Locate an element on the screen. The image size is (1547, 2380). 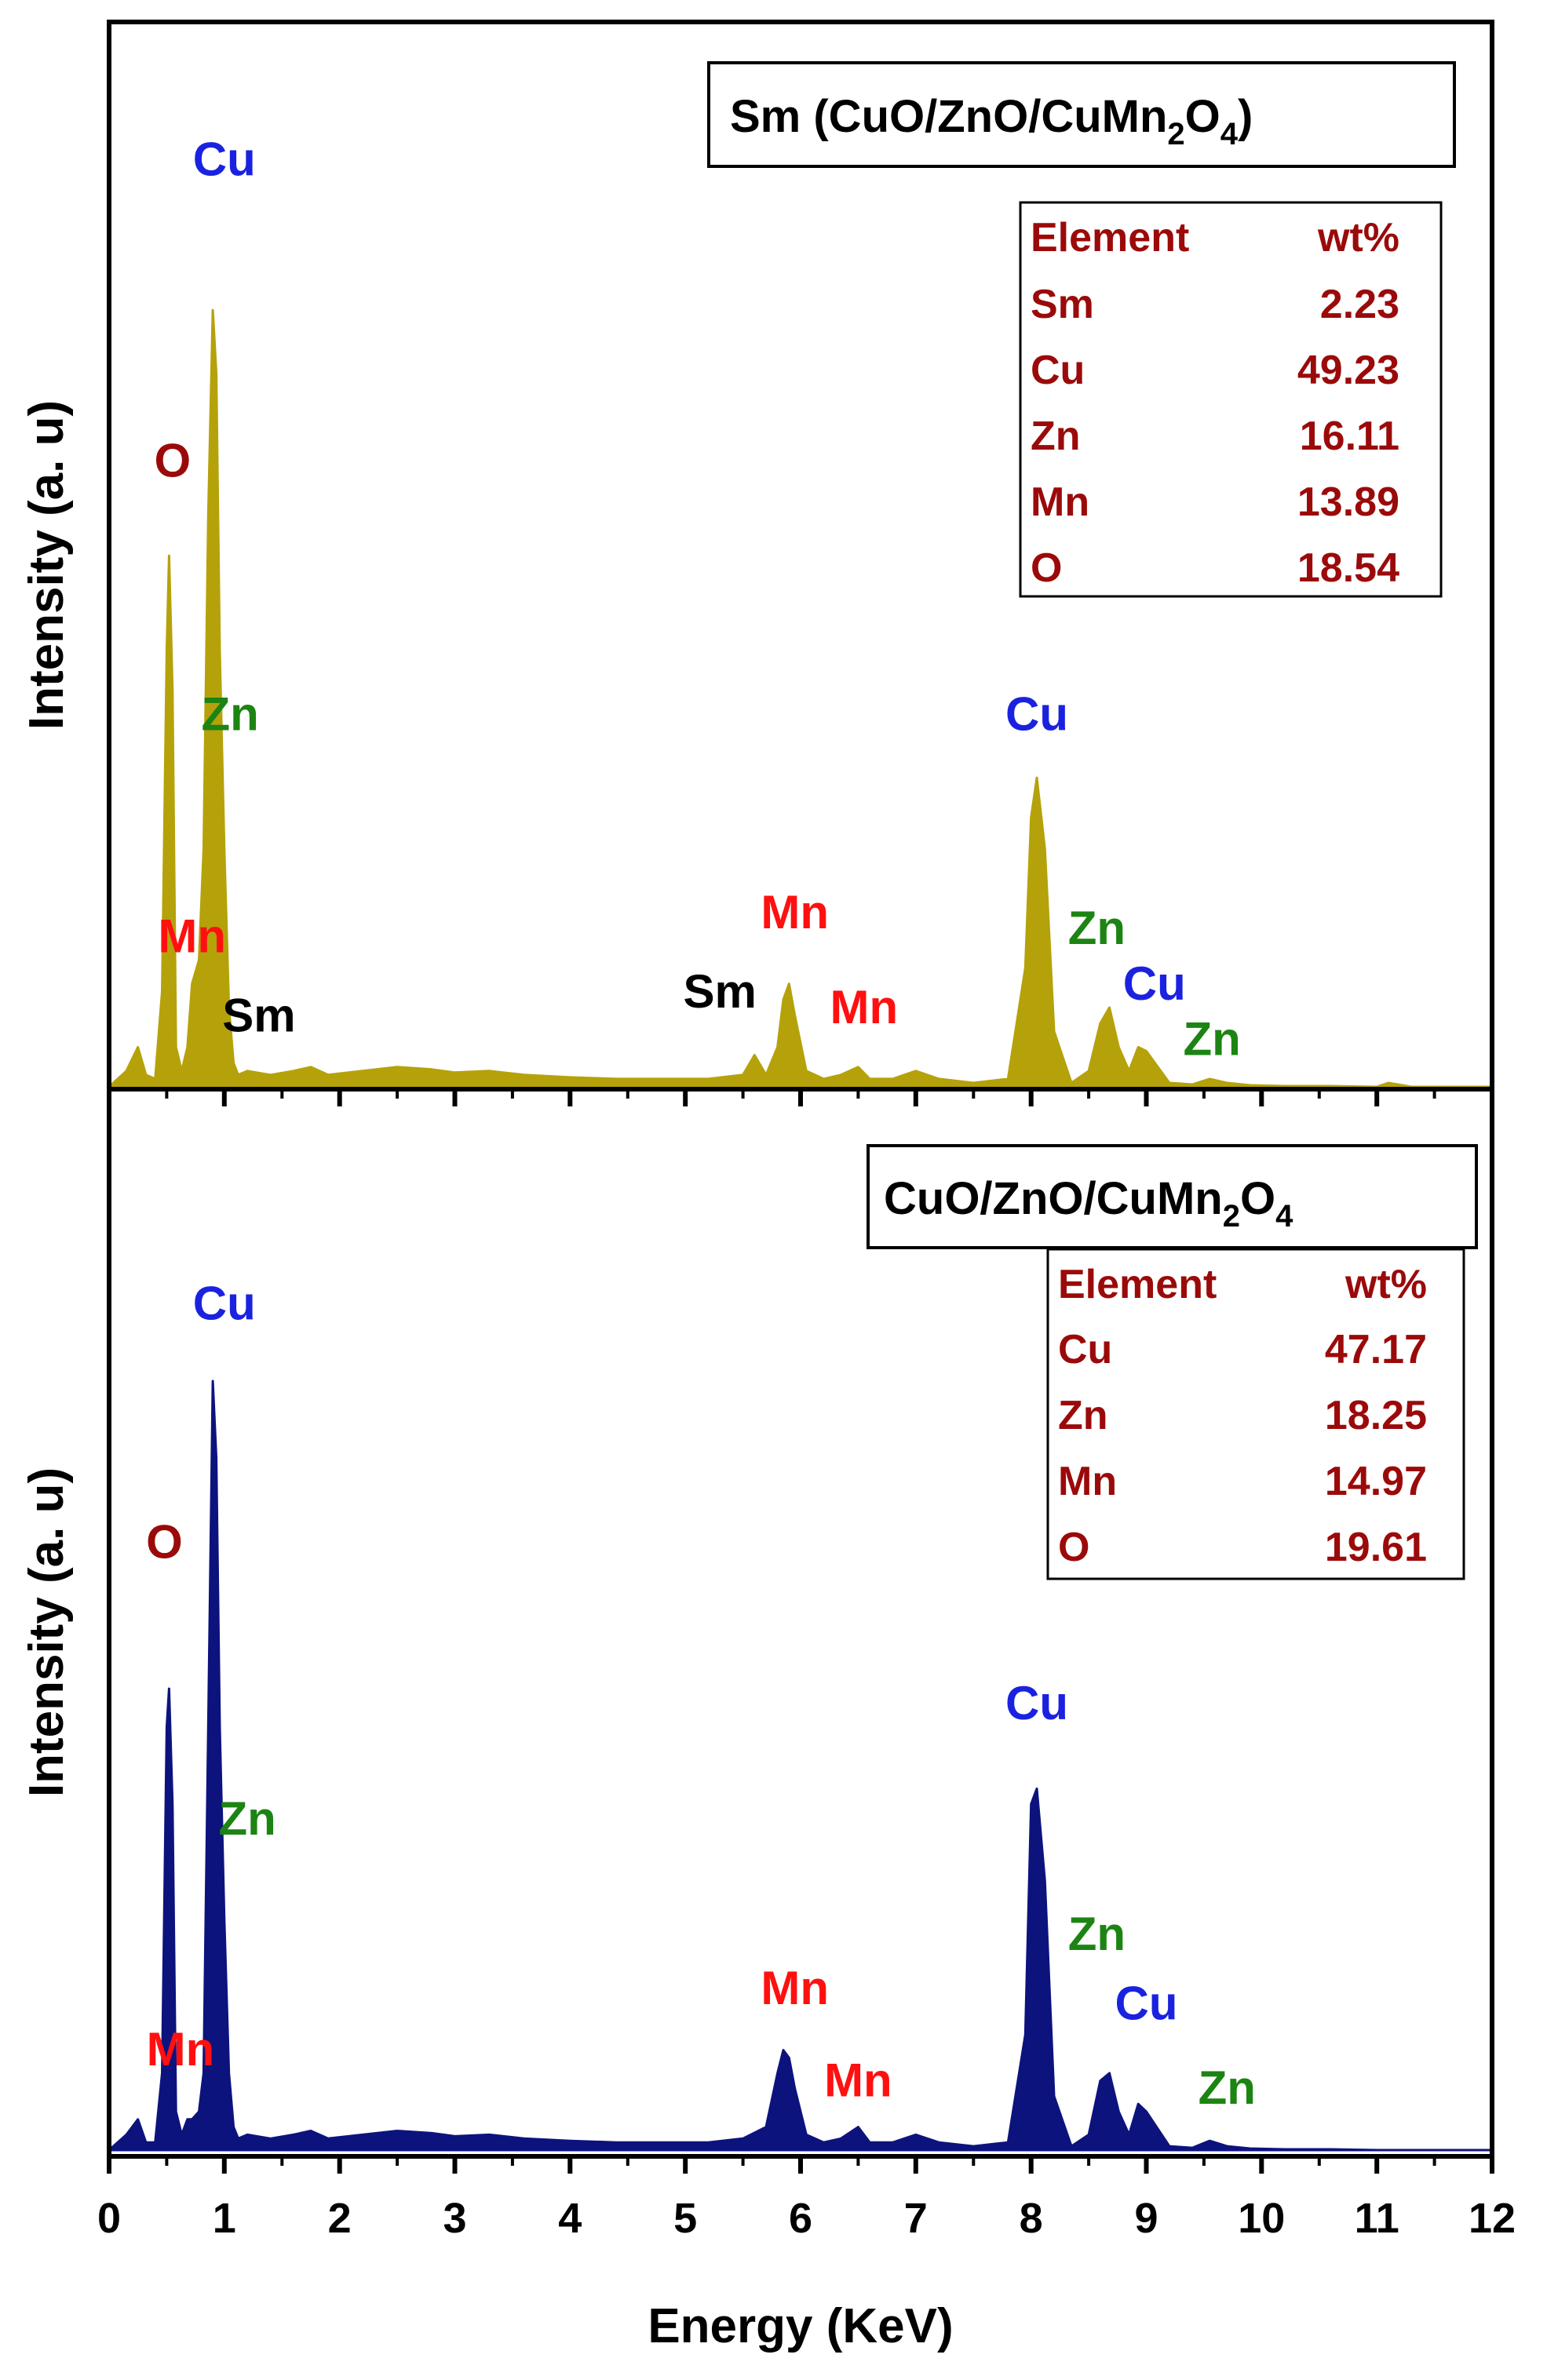
bottom-table-header-wt: wt% is located at coordinates (1386, 1284).